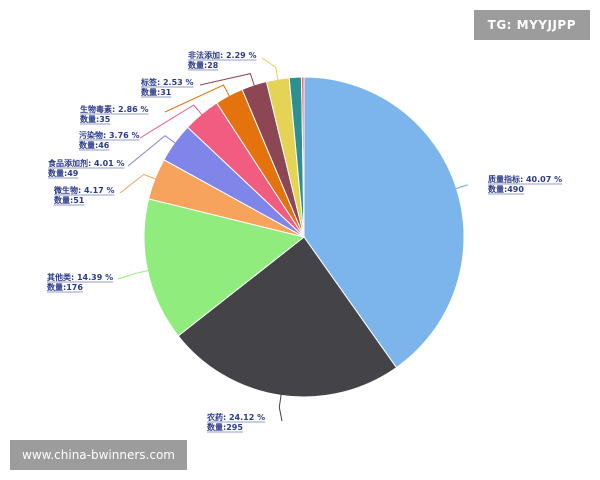 This screenshot has width=600, height=480. What do you see at coordinates (109, 135) in the screenshot?
I see `slice-label: 污染物: 3.76 %` at bounding box center [109, 135].